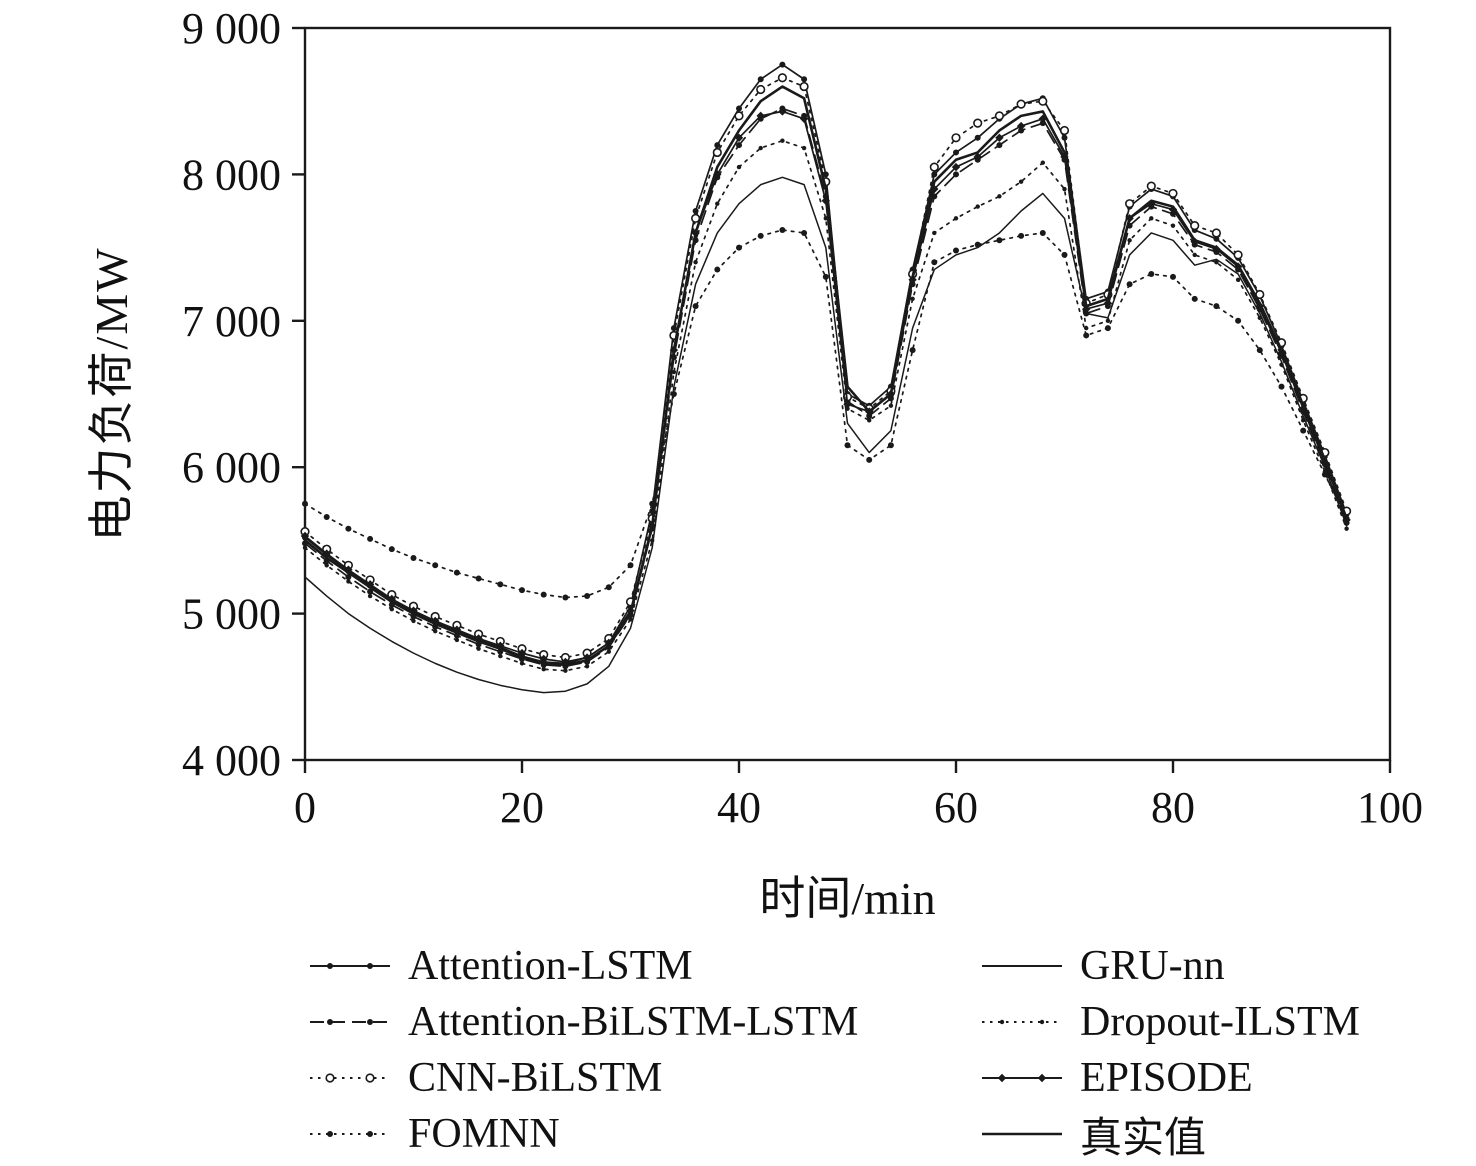 The width and height of the screenshot is (1476, 1166). What do you see at coordinates (305, 807) in the screenshot?
I see `x-tick-label: 0` at bounding box center [305, 807].